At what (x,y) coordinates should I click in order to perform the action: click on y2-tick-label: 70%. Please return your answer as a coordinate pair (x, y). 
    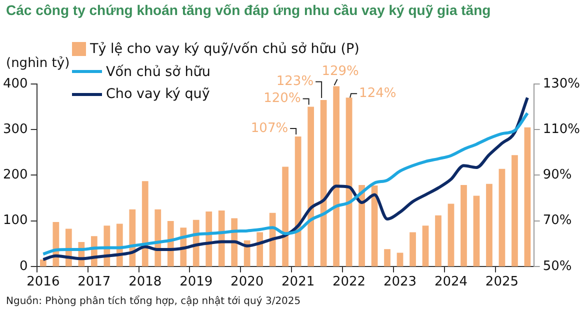
    Looking at the image, I should click on (557, 220).